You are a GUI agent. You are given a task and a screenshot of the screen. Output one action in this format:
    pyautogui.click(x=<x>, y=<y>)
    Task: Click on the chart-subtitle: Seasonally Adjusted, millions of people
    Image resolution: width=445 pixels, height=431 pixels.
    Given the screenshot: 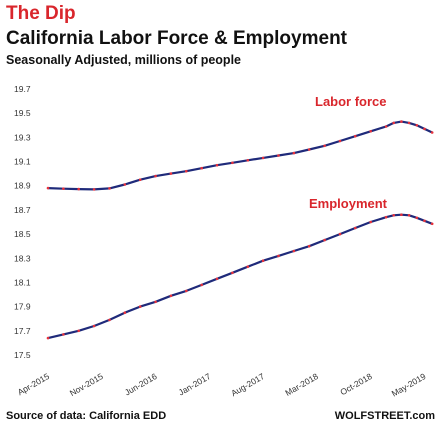 What is the action you would take?
    pyautogui.click(x=123, y=60)
    